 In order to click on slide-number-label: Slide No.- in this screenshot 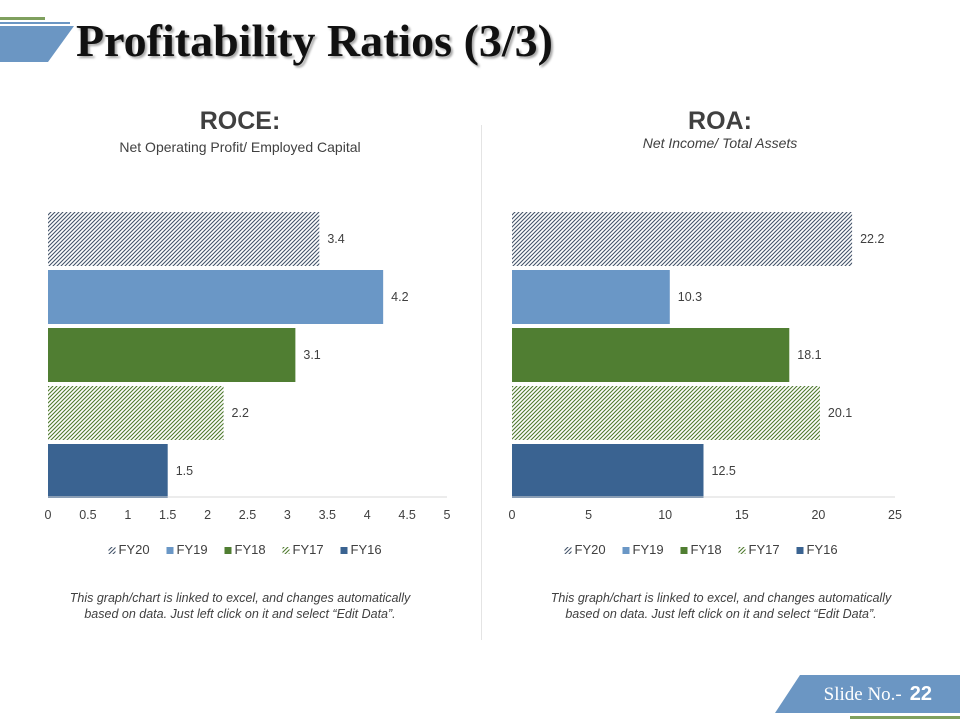, I will do `click(862, 694)`.